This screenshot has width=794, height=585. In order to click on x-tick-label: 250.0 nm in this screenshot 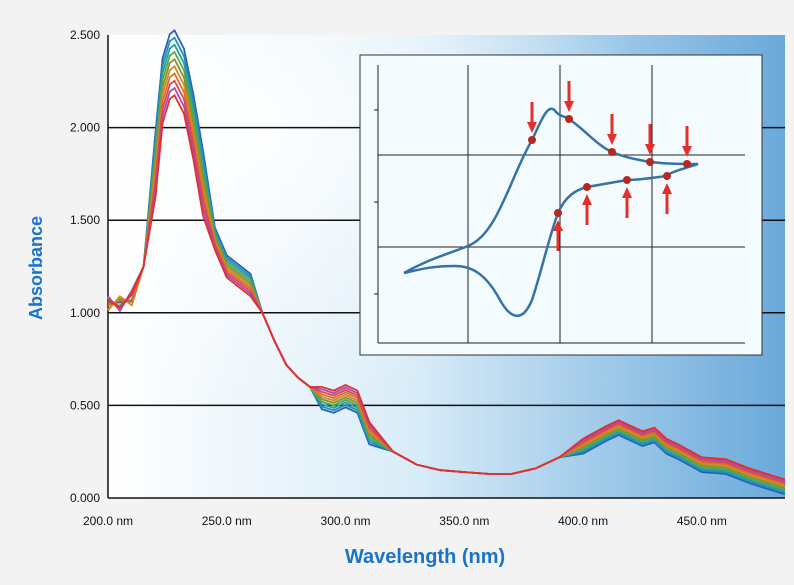, I will do `click(227, 521)`.